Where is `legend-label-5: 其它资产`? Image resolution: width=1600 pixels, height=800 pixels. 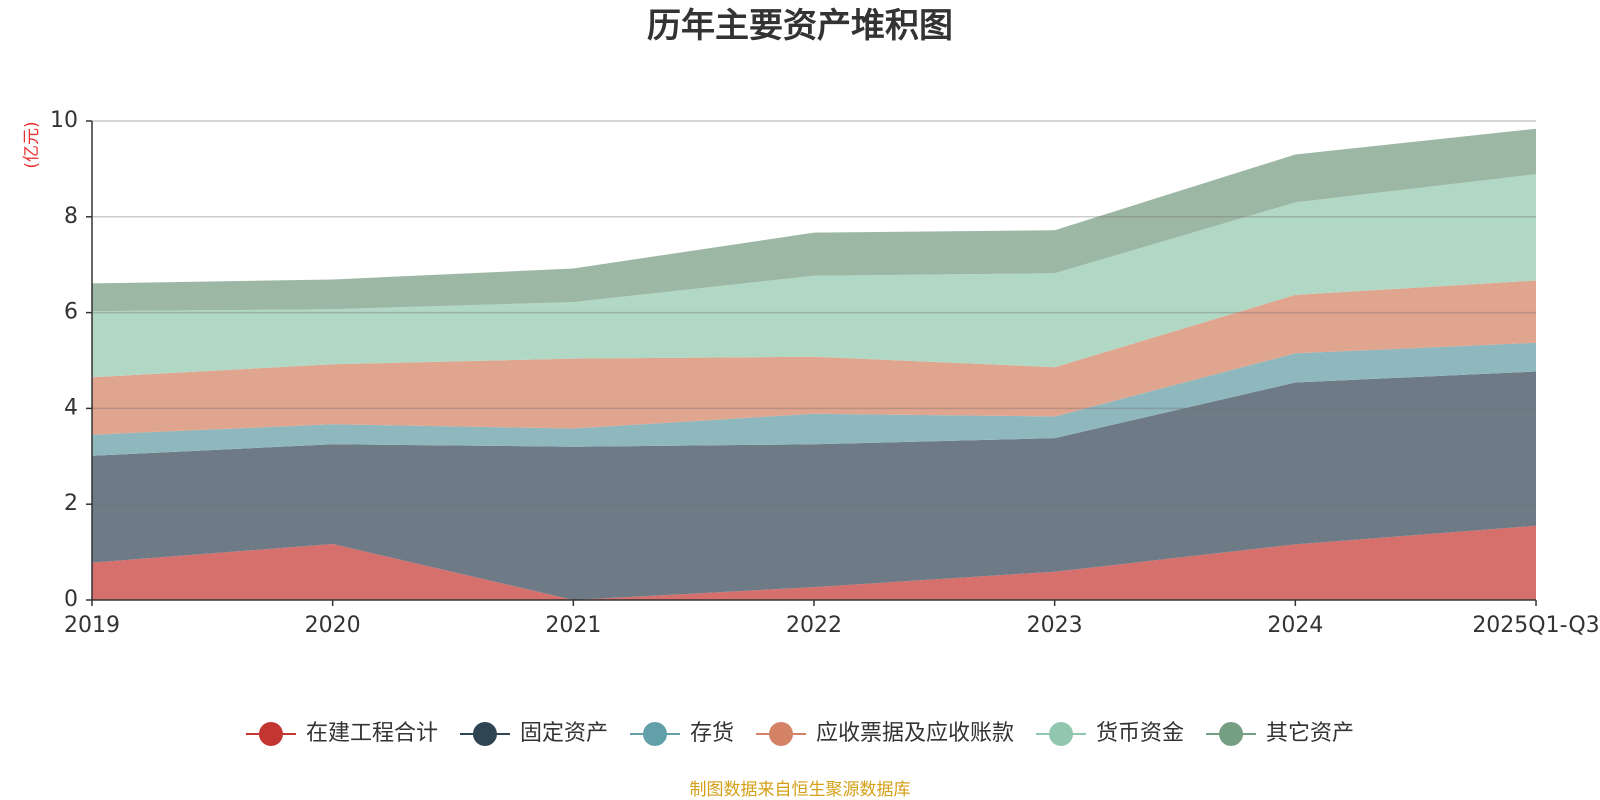 legend-label-5: 其它资产 is located at coordinates (1310, 733).